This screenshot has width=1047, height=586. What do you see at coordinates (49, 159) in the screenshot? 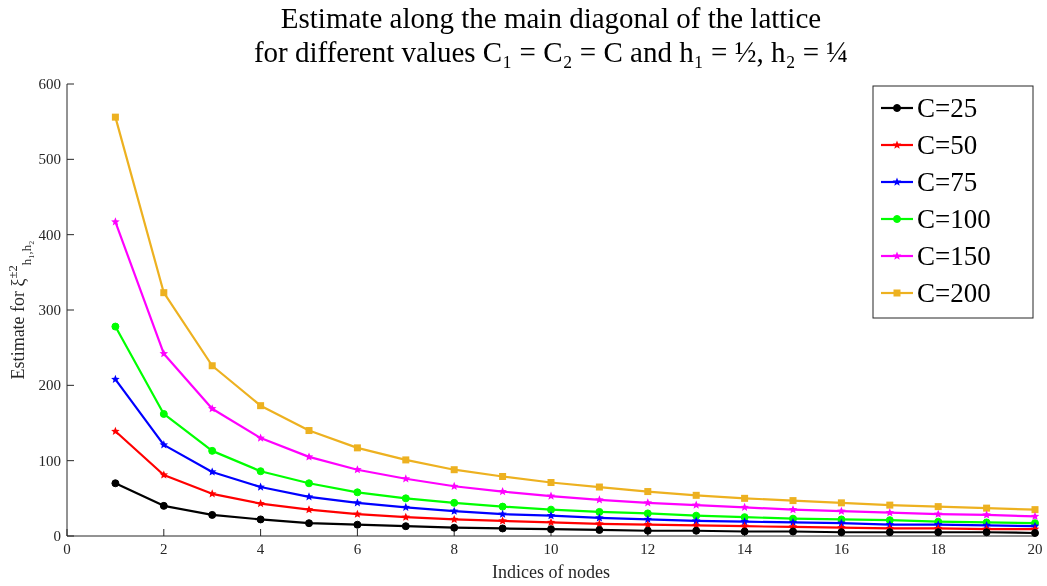
I see `y-tick-label: 500` at bounding box center [49, 159].